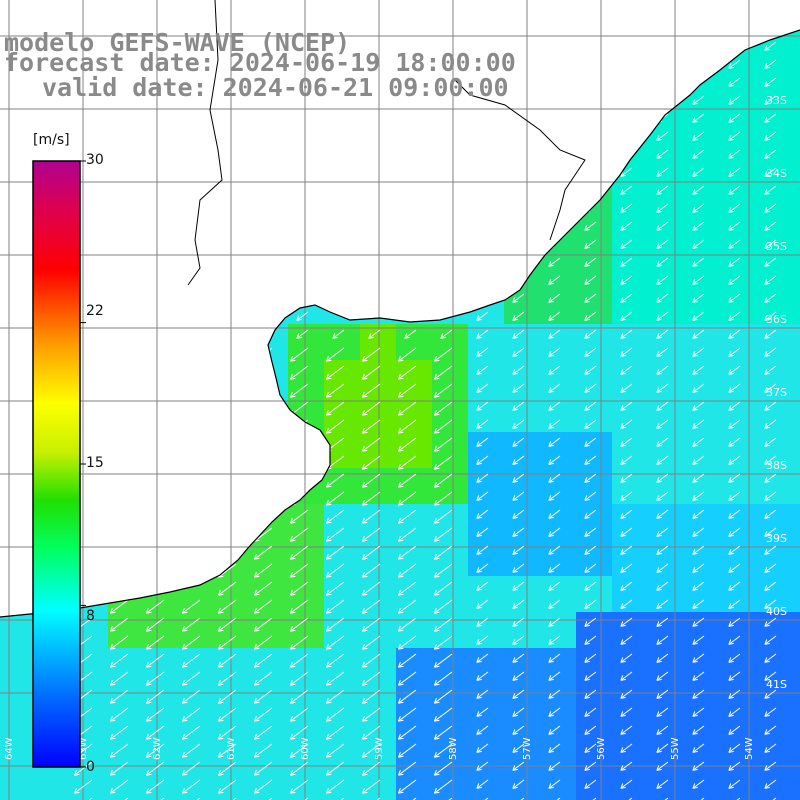 Image resolution: width=800 pixels, height=800 pixels. Describe the element at coordinates (379, 748) in the screenshot. I see `lon-label: 59W` at that location.